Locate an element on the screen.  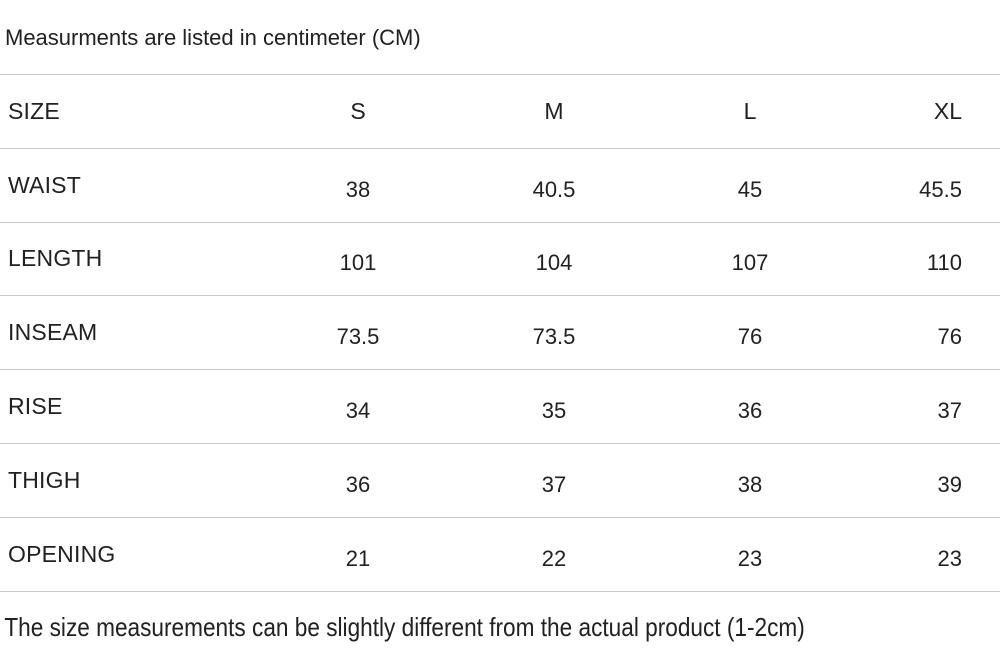
row-label-inseam: INSEAM is located at coordinates (53, 332).